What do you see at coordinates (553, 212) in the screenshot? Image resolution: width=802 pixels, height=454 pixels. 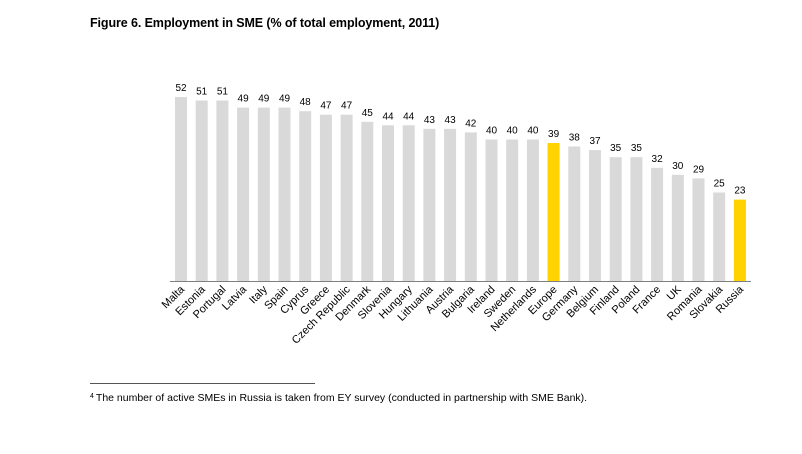 I see `bar-europe` at bounding box center [553, 212].